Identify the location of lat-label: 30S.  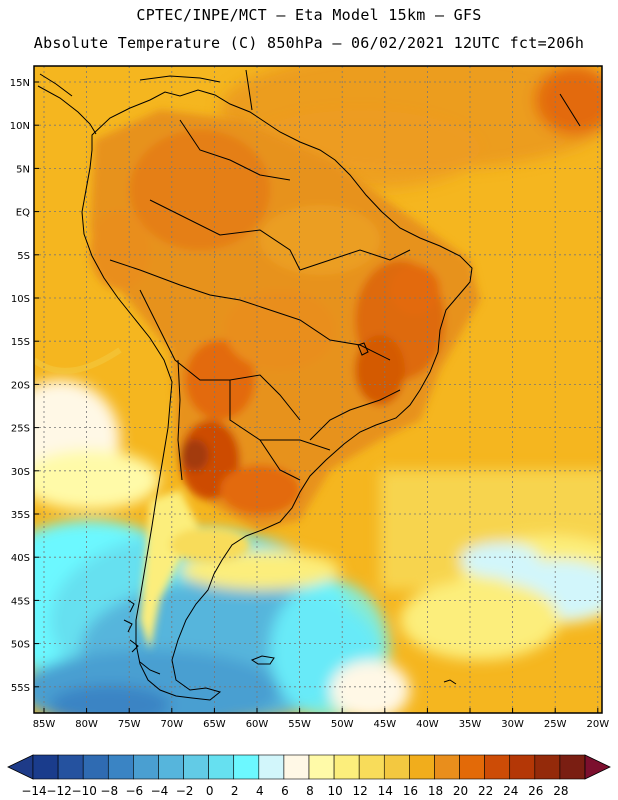
(20, 472).